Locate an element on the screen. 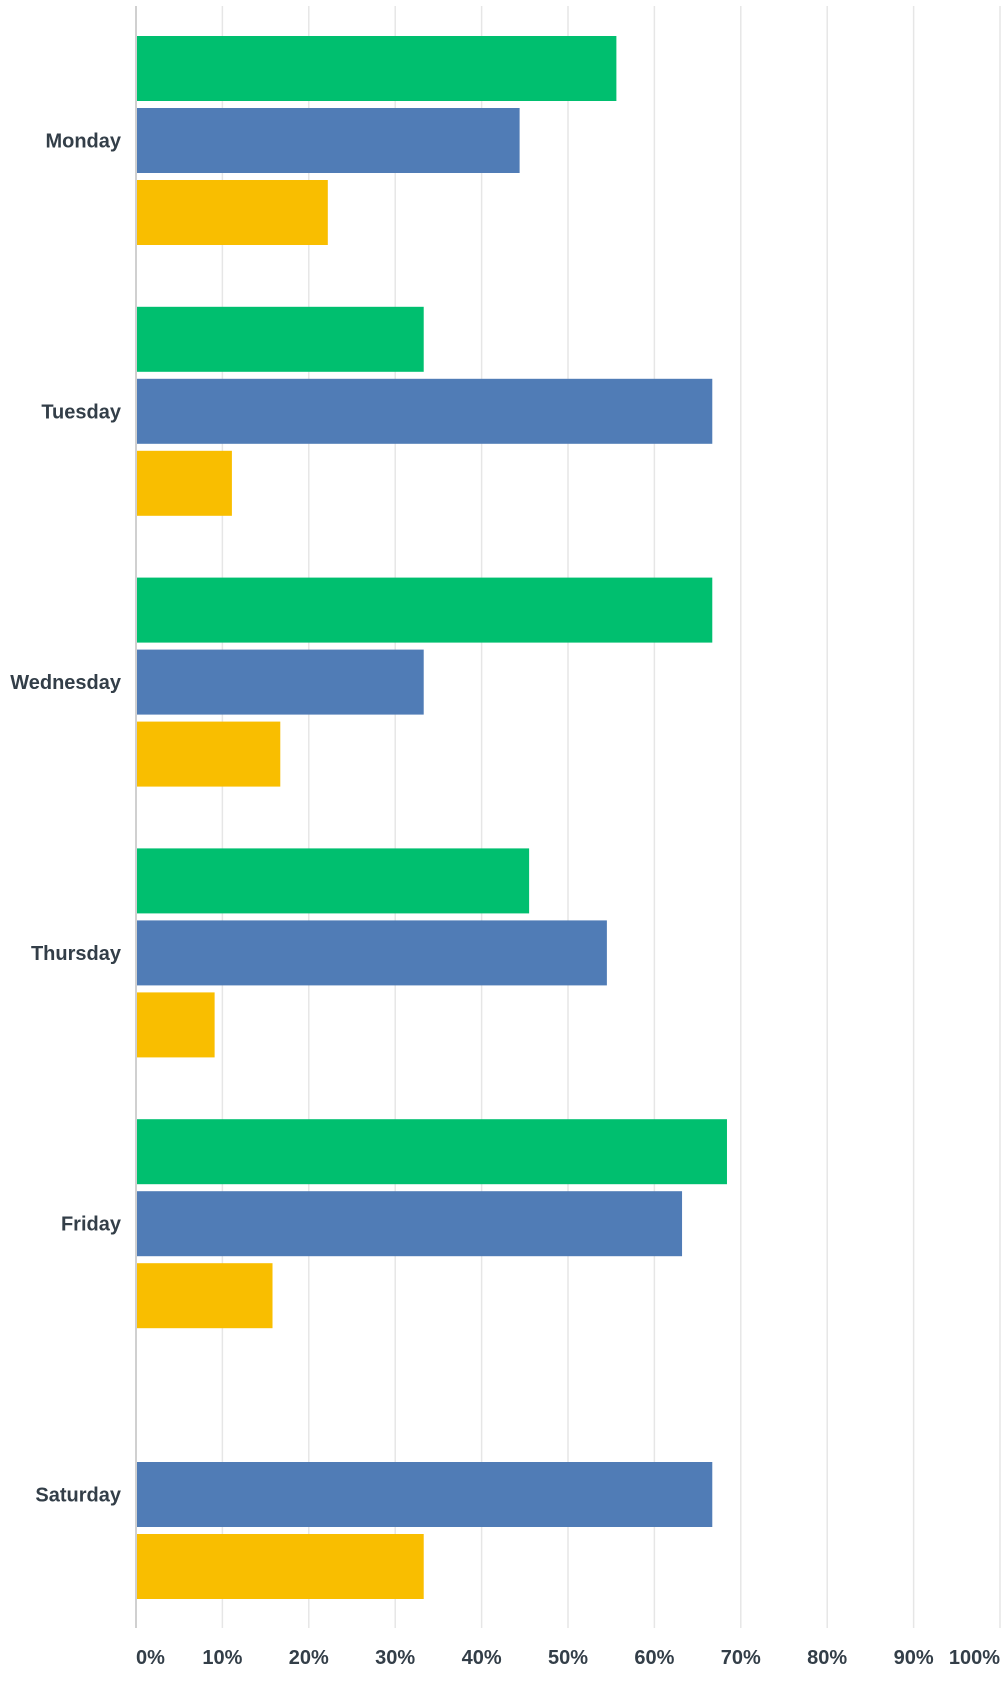  category-label-thursday: Thursday is located at coordinates (76, 954).